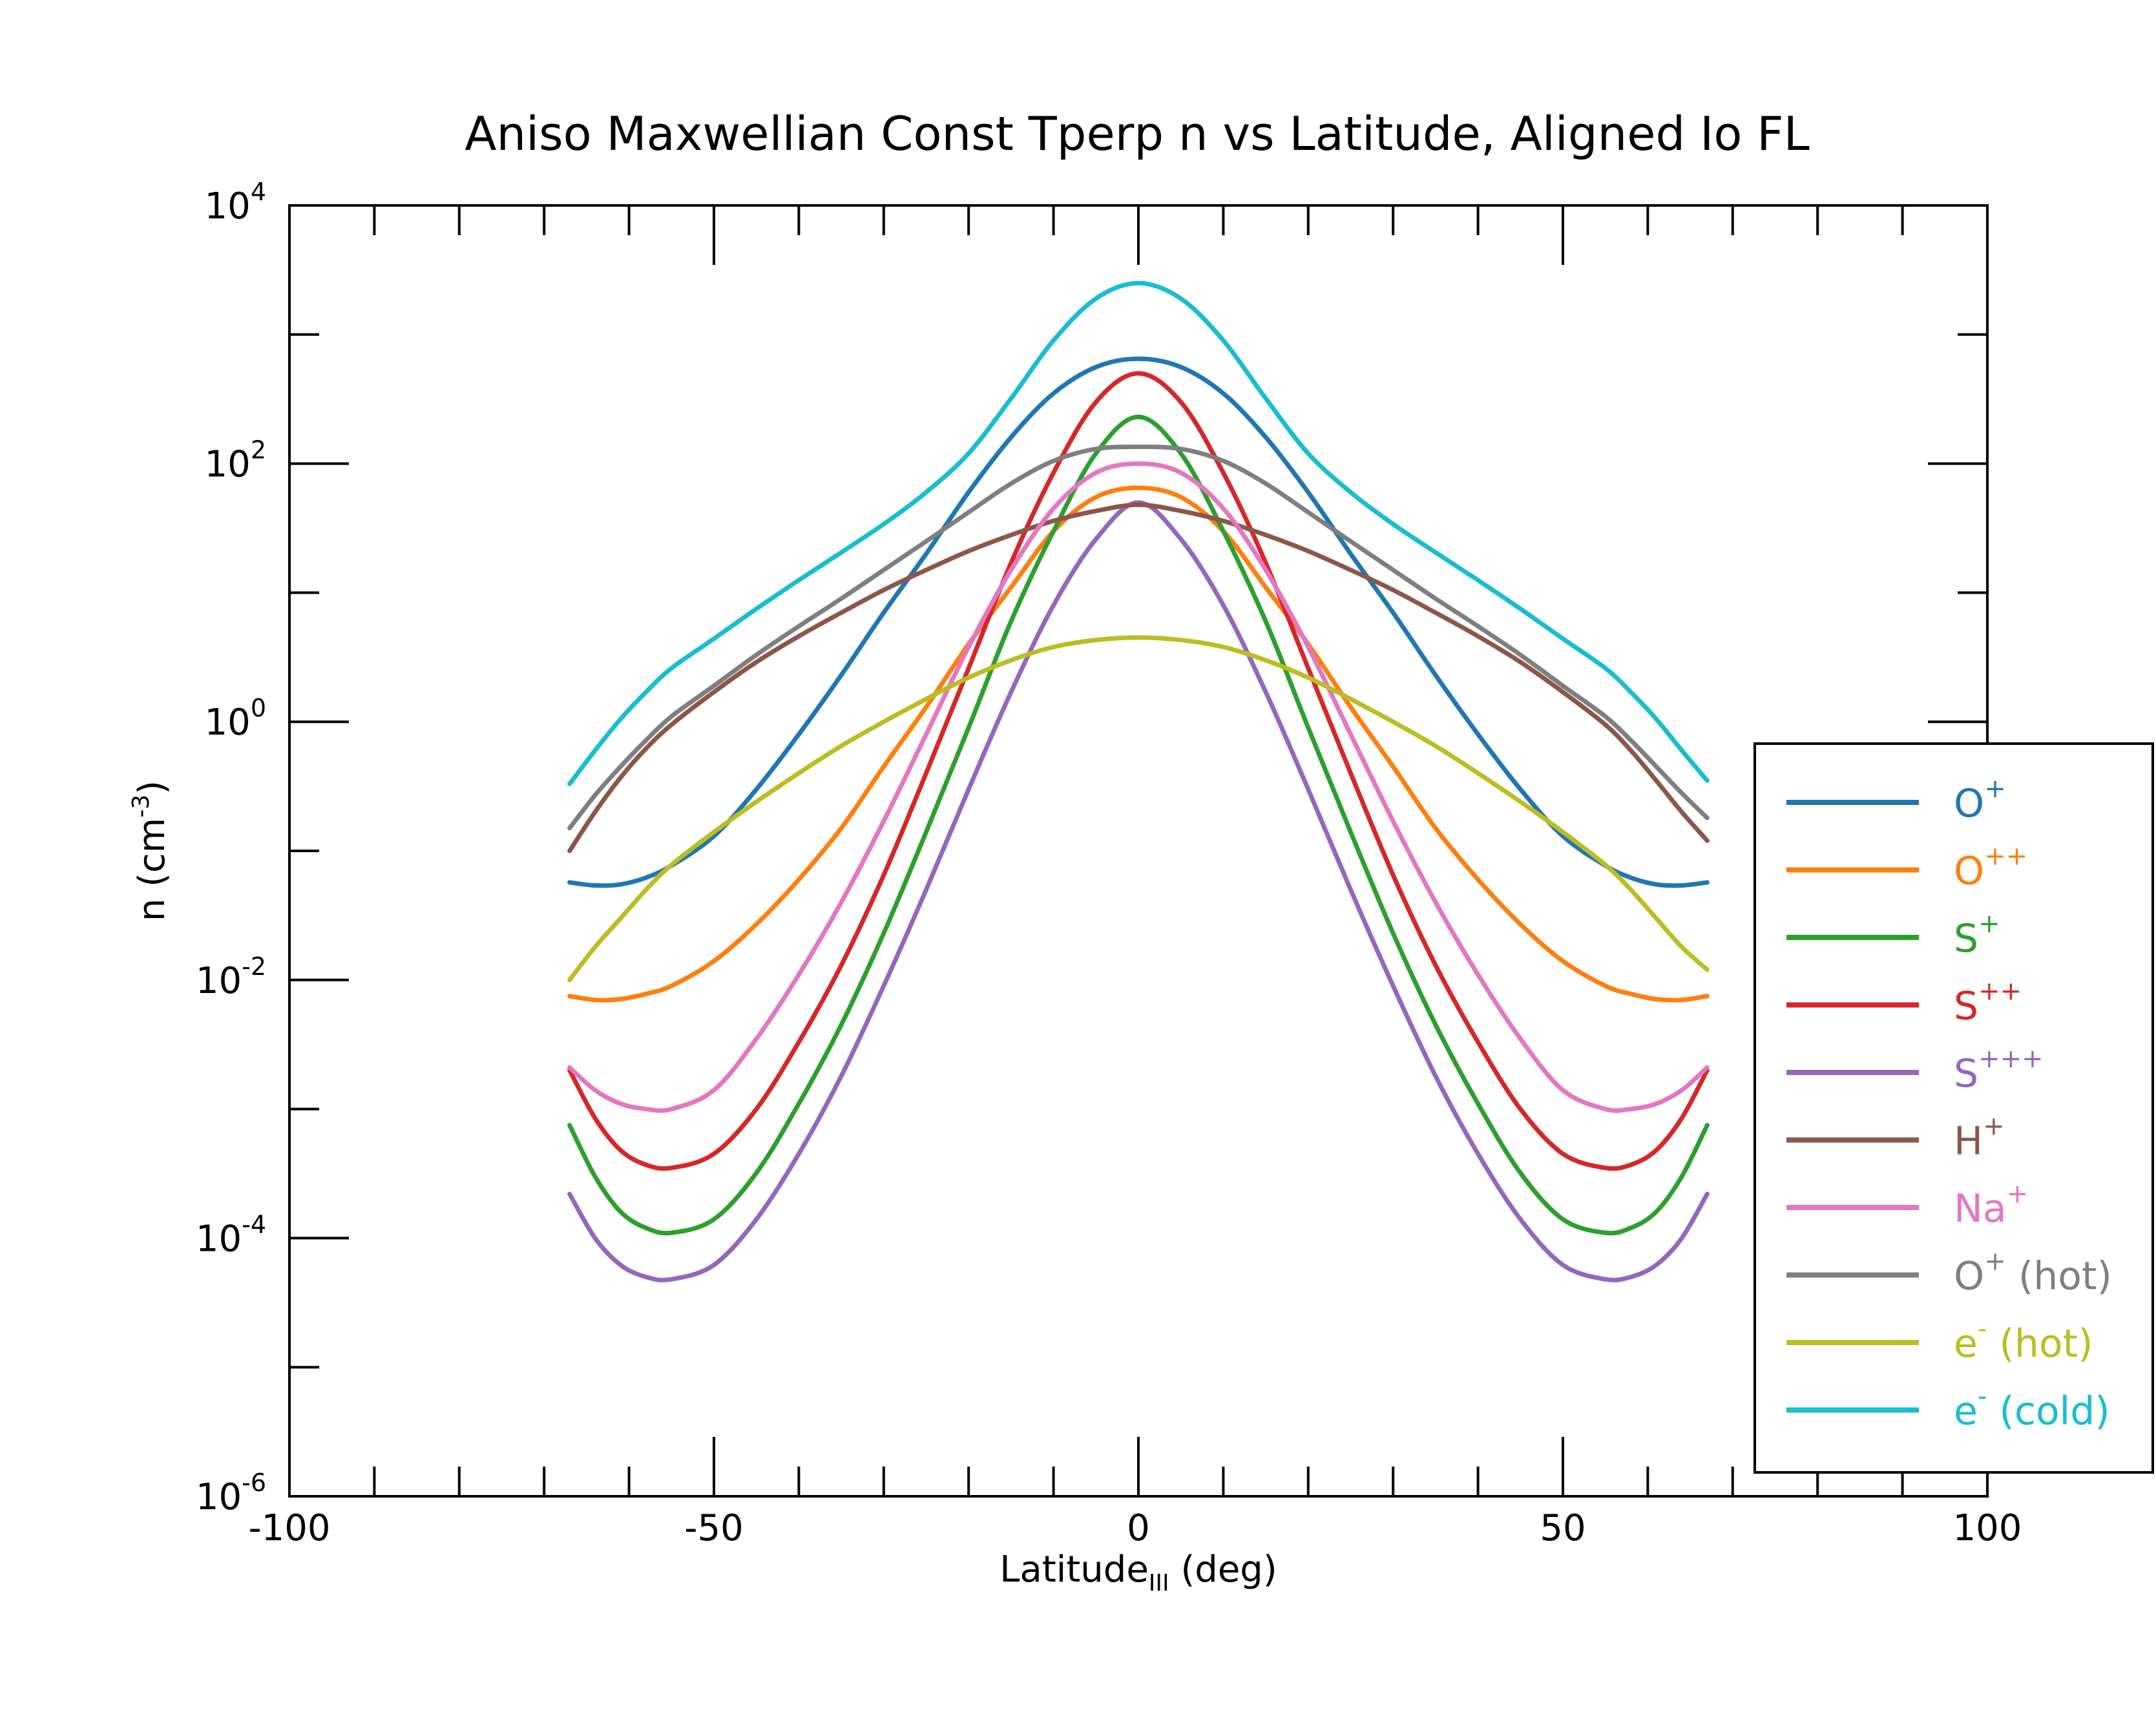 The image size is (2156, 1725). Describe the element at coordinates (258, 192) in the screenshot. I see `y-tick-label-exponent: 4` at that location.